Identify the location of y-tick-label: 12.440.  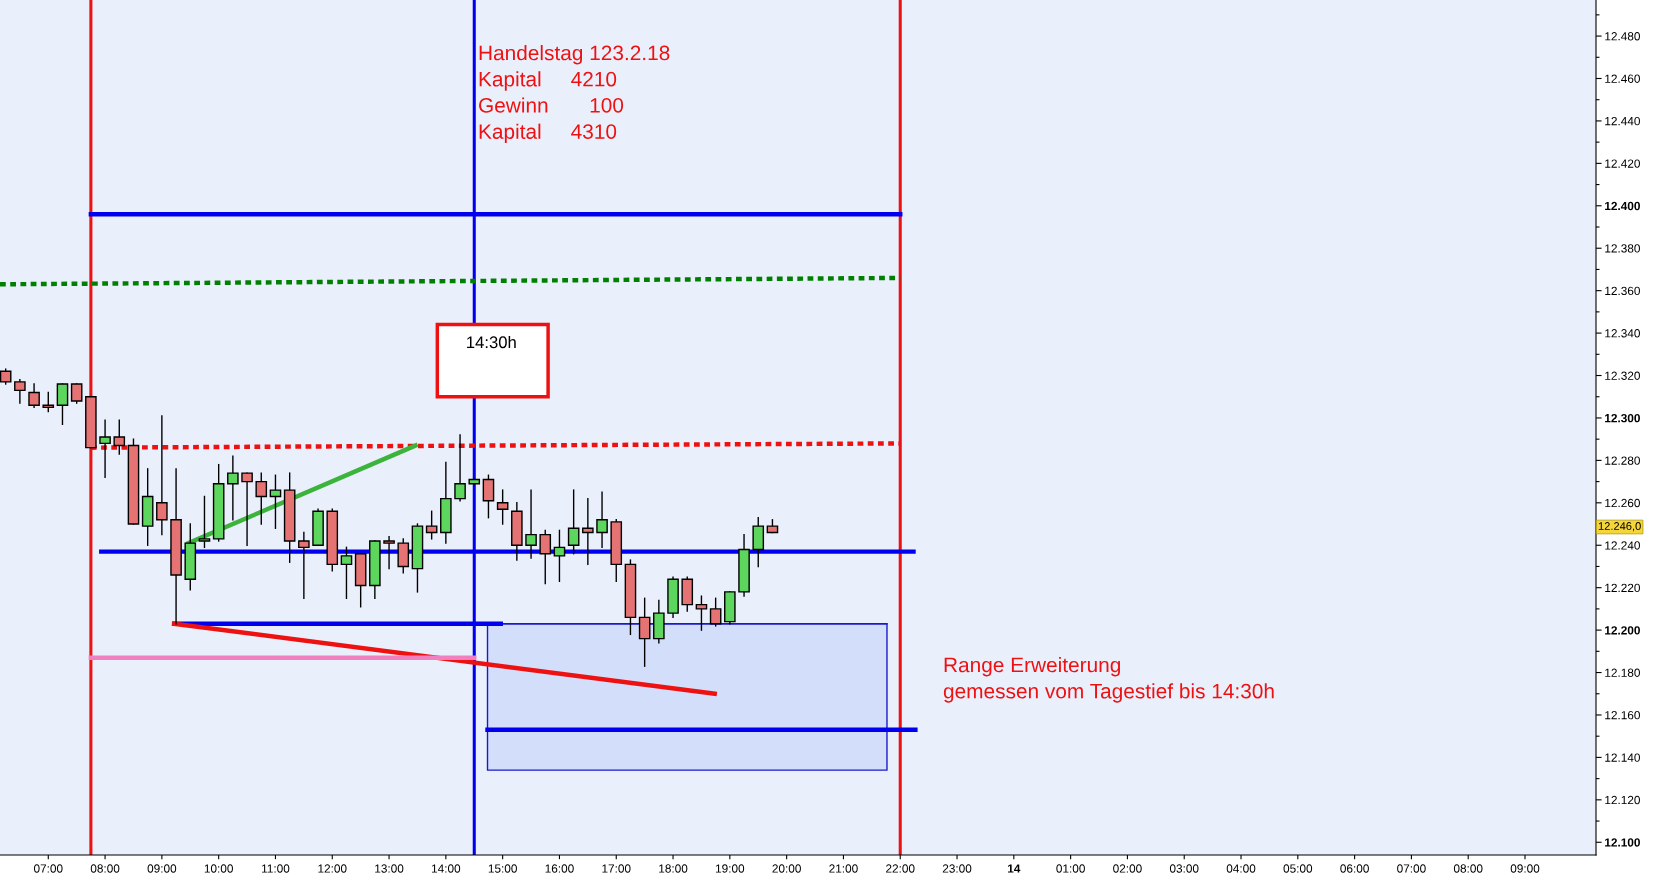
(1622, 121).